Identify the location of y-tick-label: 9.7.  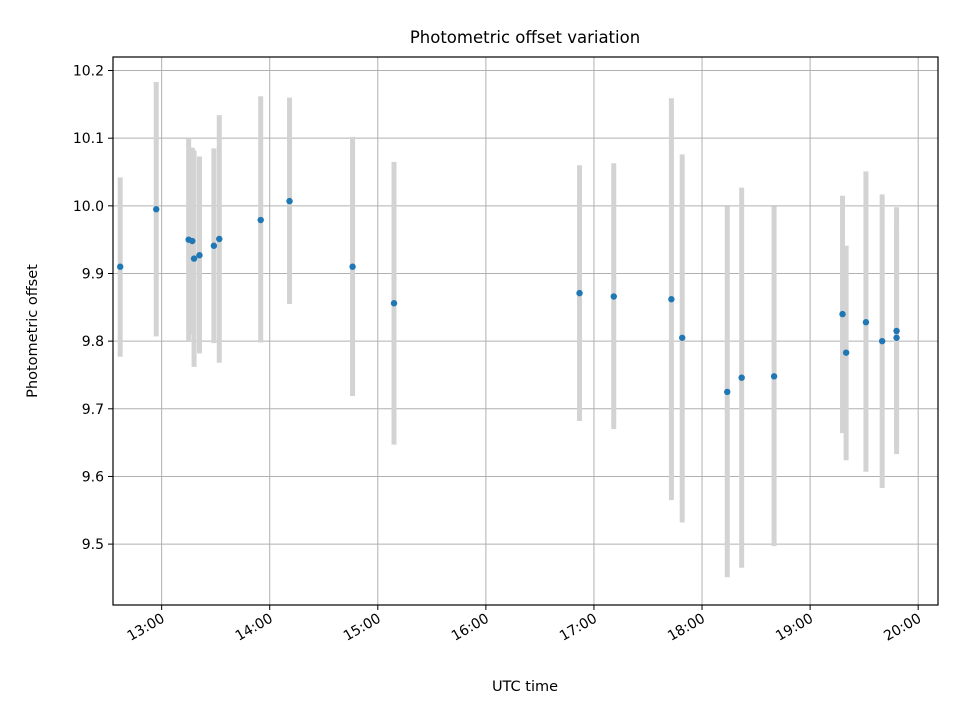
(93, 410).